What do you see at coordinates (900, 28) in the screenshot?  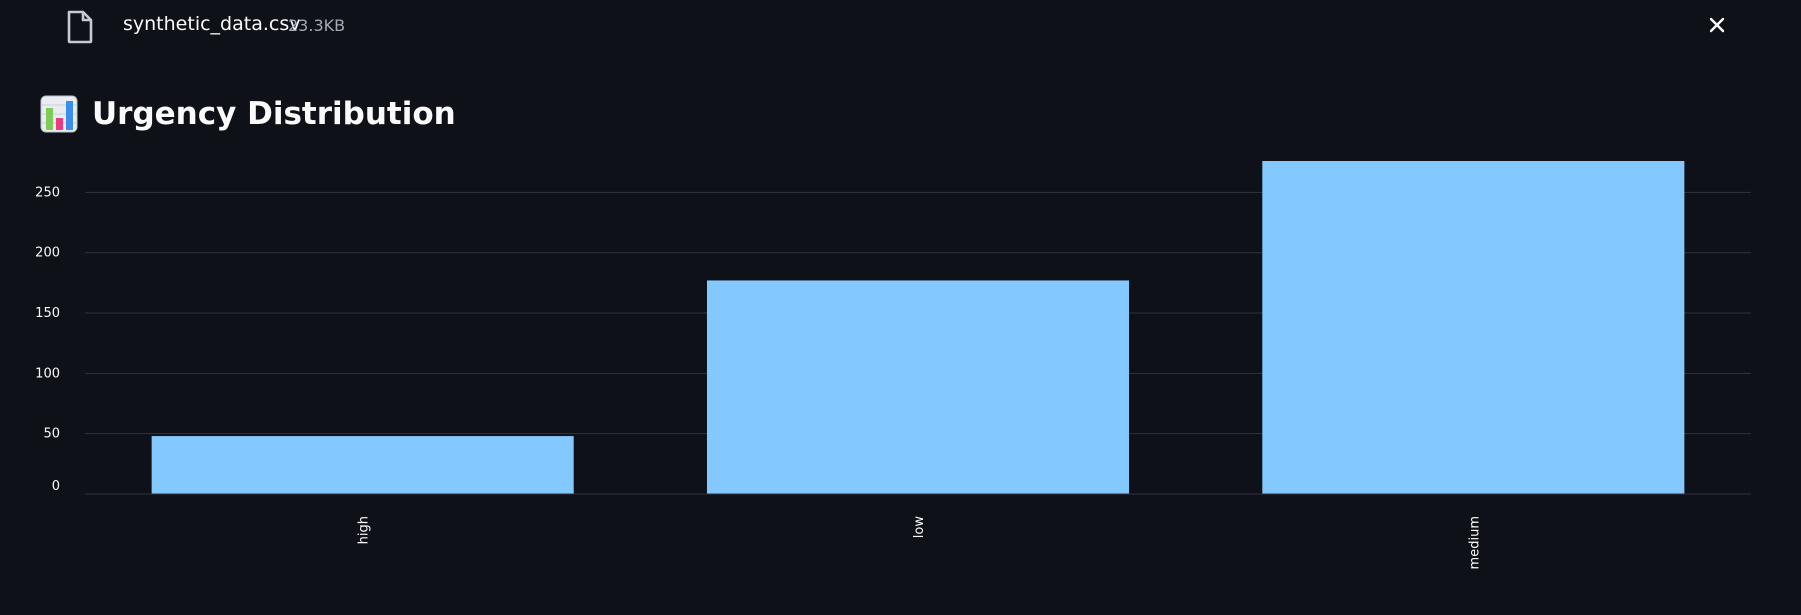 I see `uploaded-file-row: synthetic_data.csv 23.3KB` at bounding box center [900, 28].